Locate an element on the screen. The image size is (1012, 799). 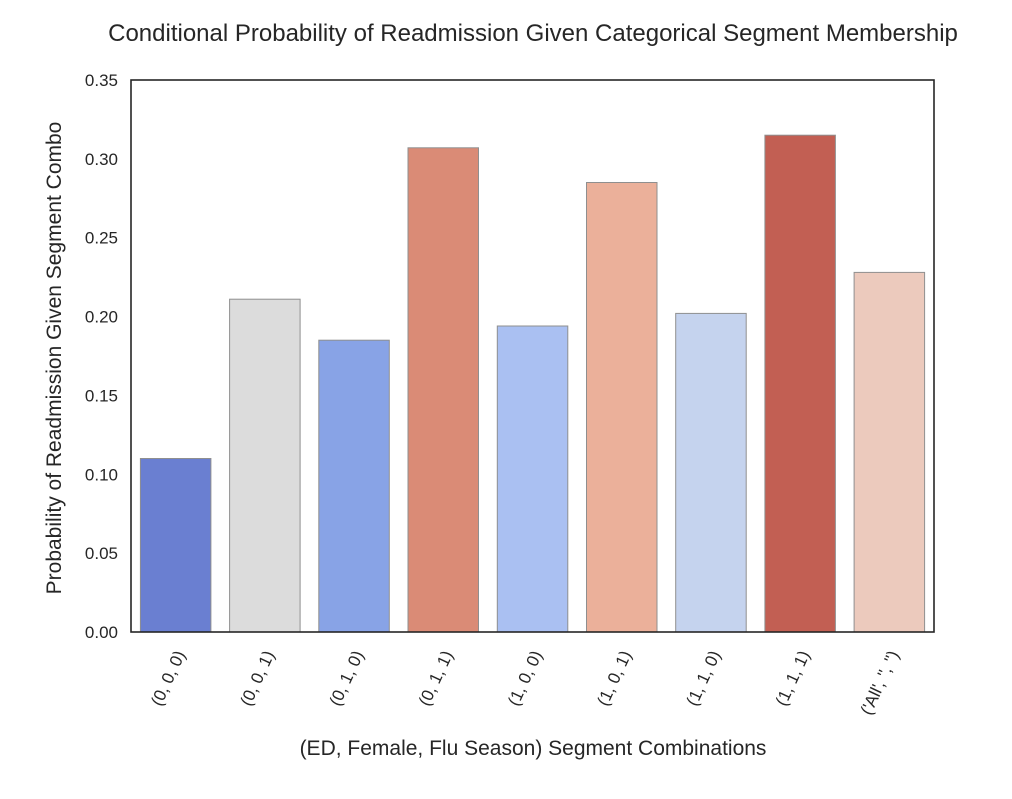
x-tick-label: (1, 1, 0) is located at coordinates (704, 678).